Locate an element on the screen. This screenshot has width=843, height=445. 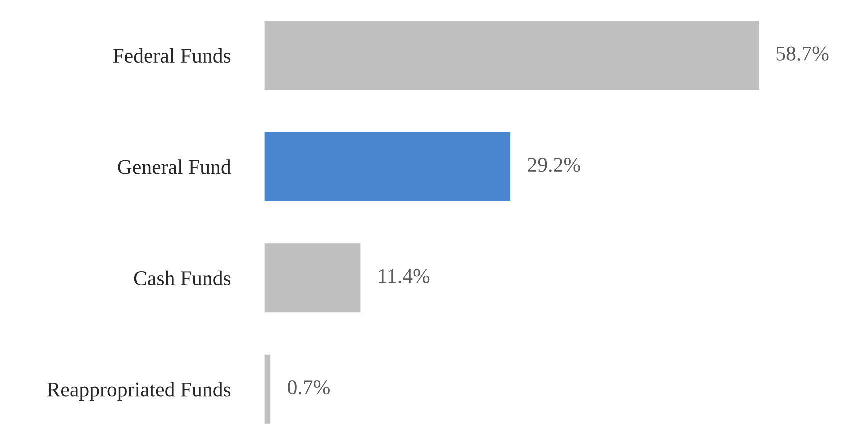
y-tick-label: Federal Funds is located at coordinates (172, 56).